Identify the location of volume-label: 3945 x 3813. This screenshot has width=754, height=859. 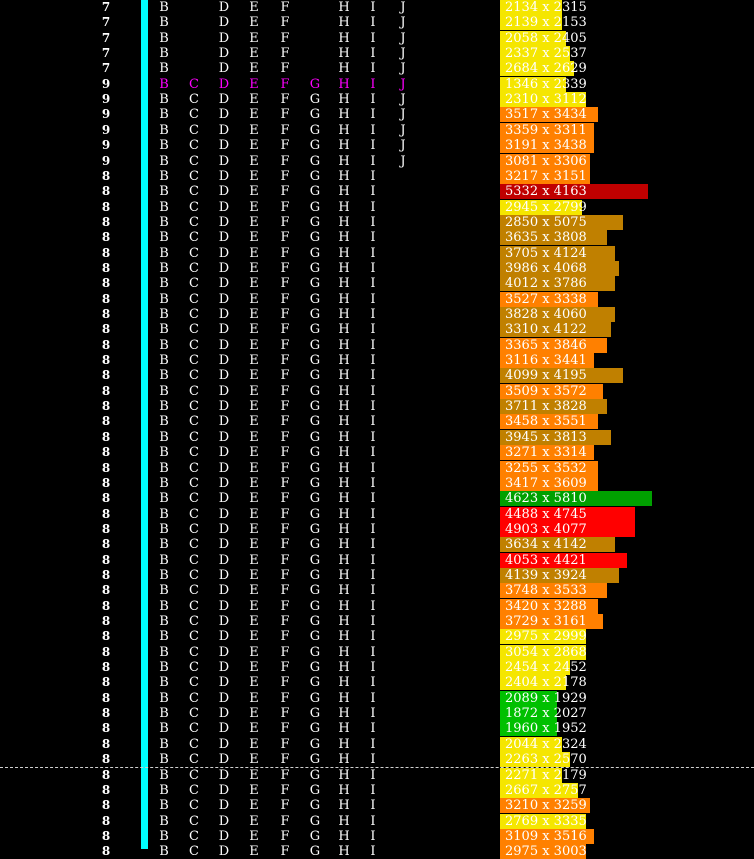
(546, 437).